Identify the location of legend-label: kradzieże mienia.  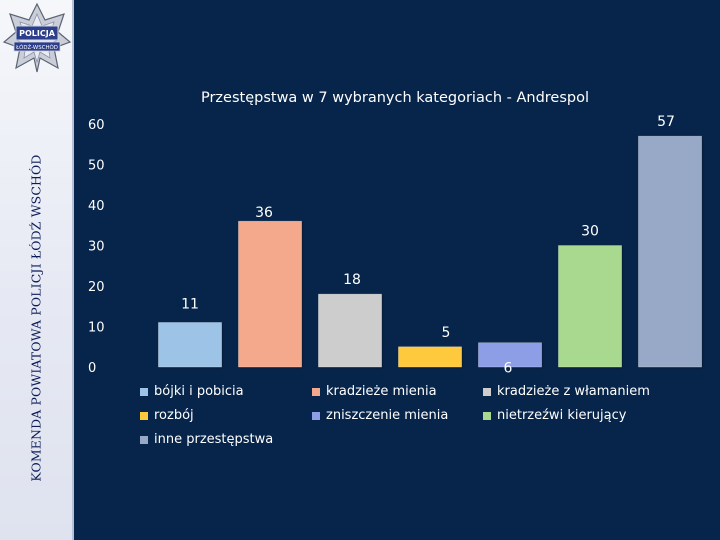
(381, 391).